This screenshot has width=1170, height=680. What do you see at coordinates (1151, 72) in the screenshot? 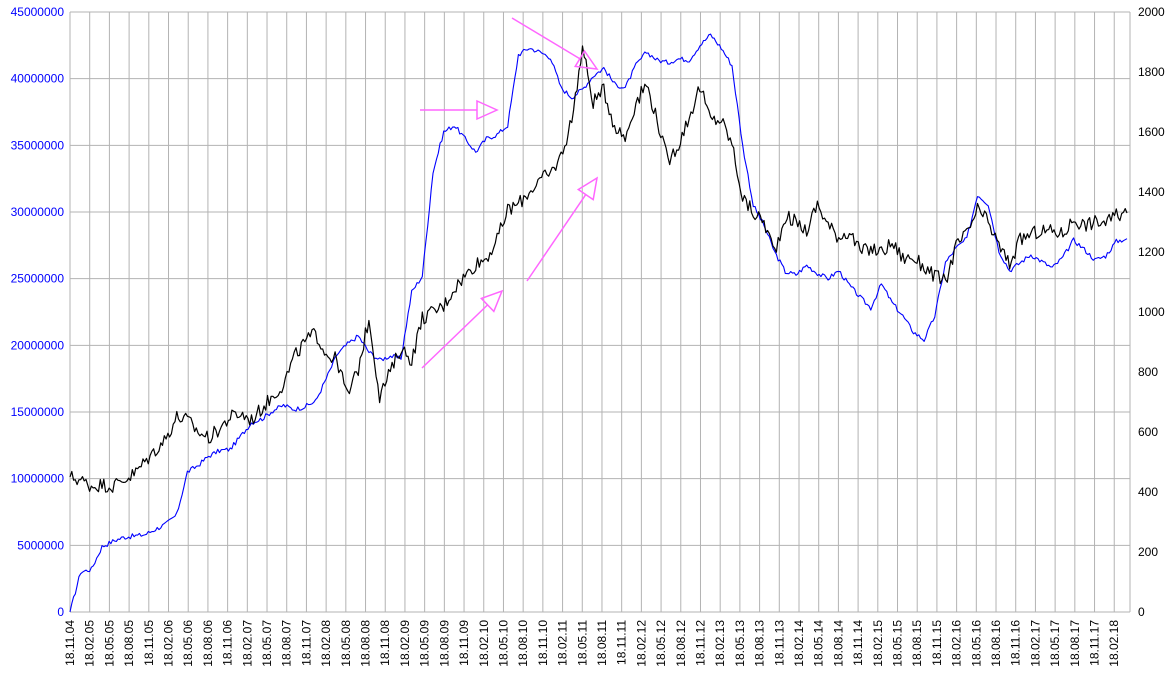
I see `right-tick-label: 1800` at bounding box center [1151, 72].